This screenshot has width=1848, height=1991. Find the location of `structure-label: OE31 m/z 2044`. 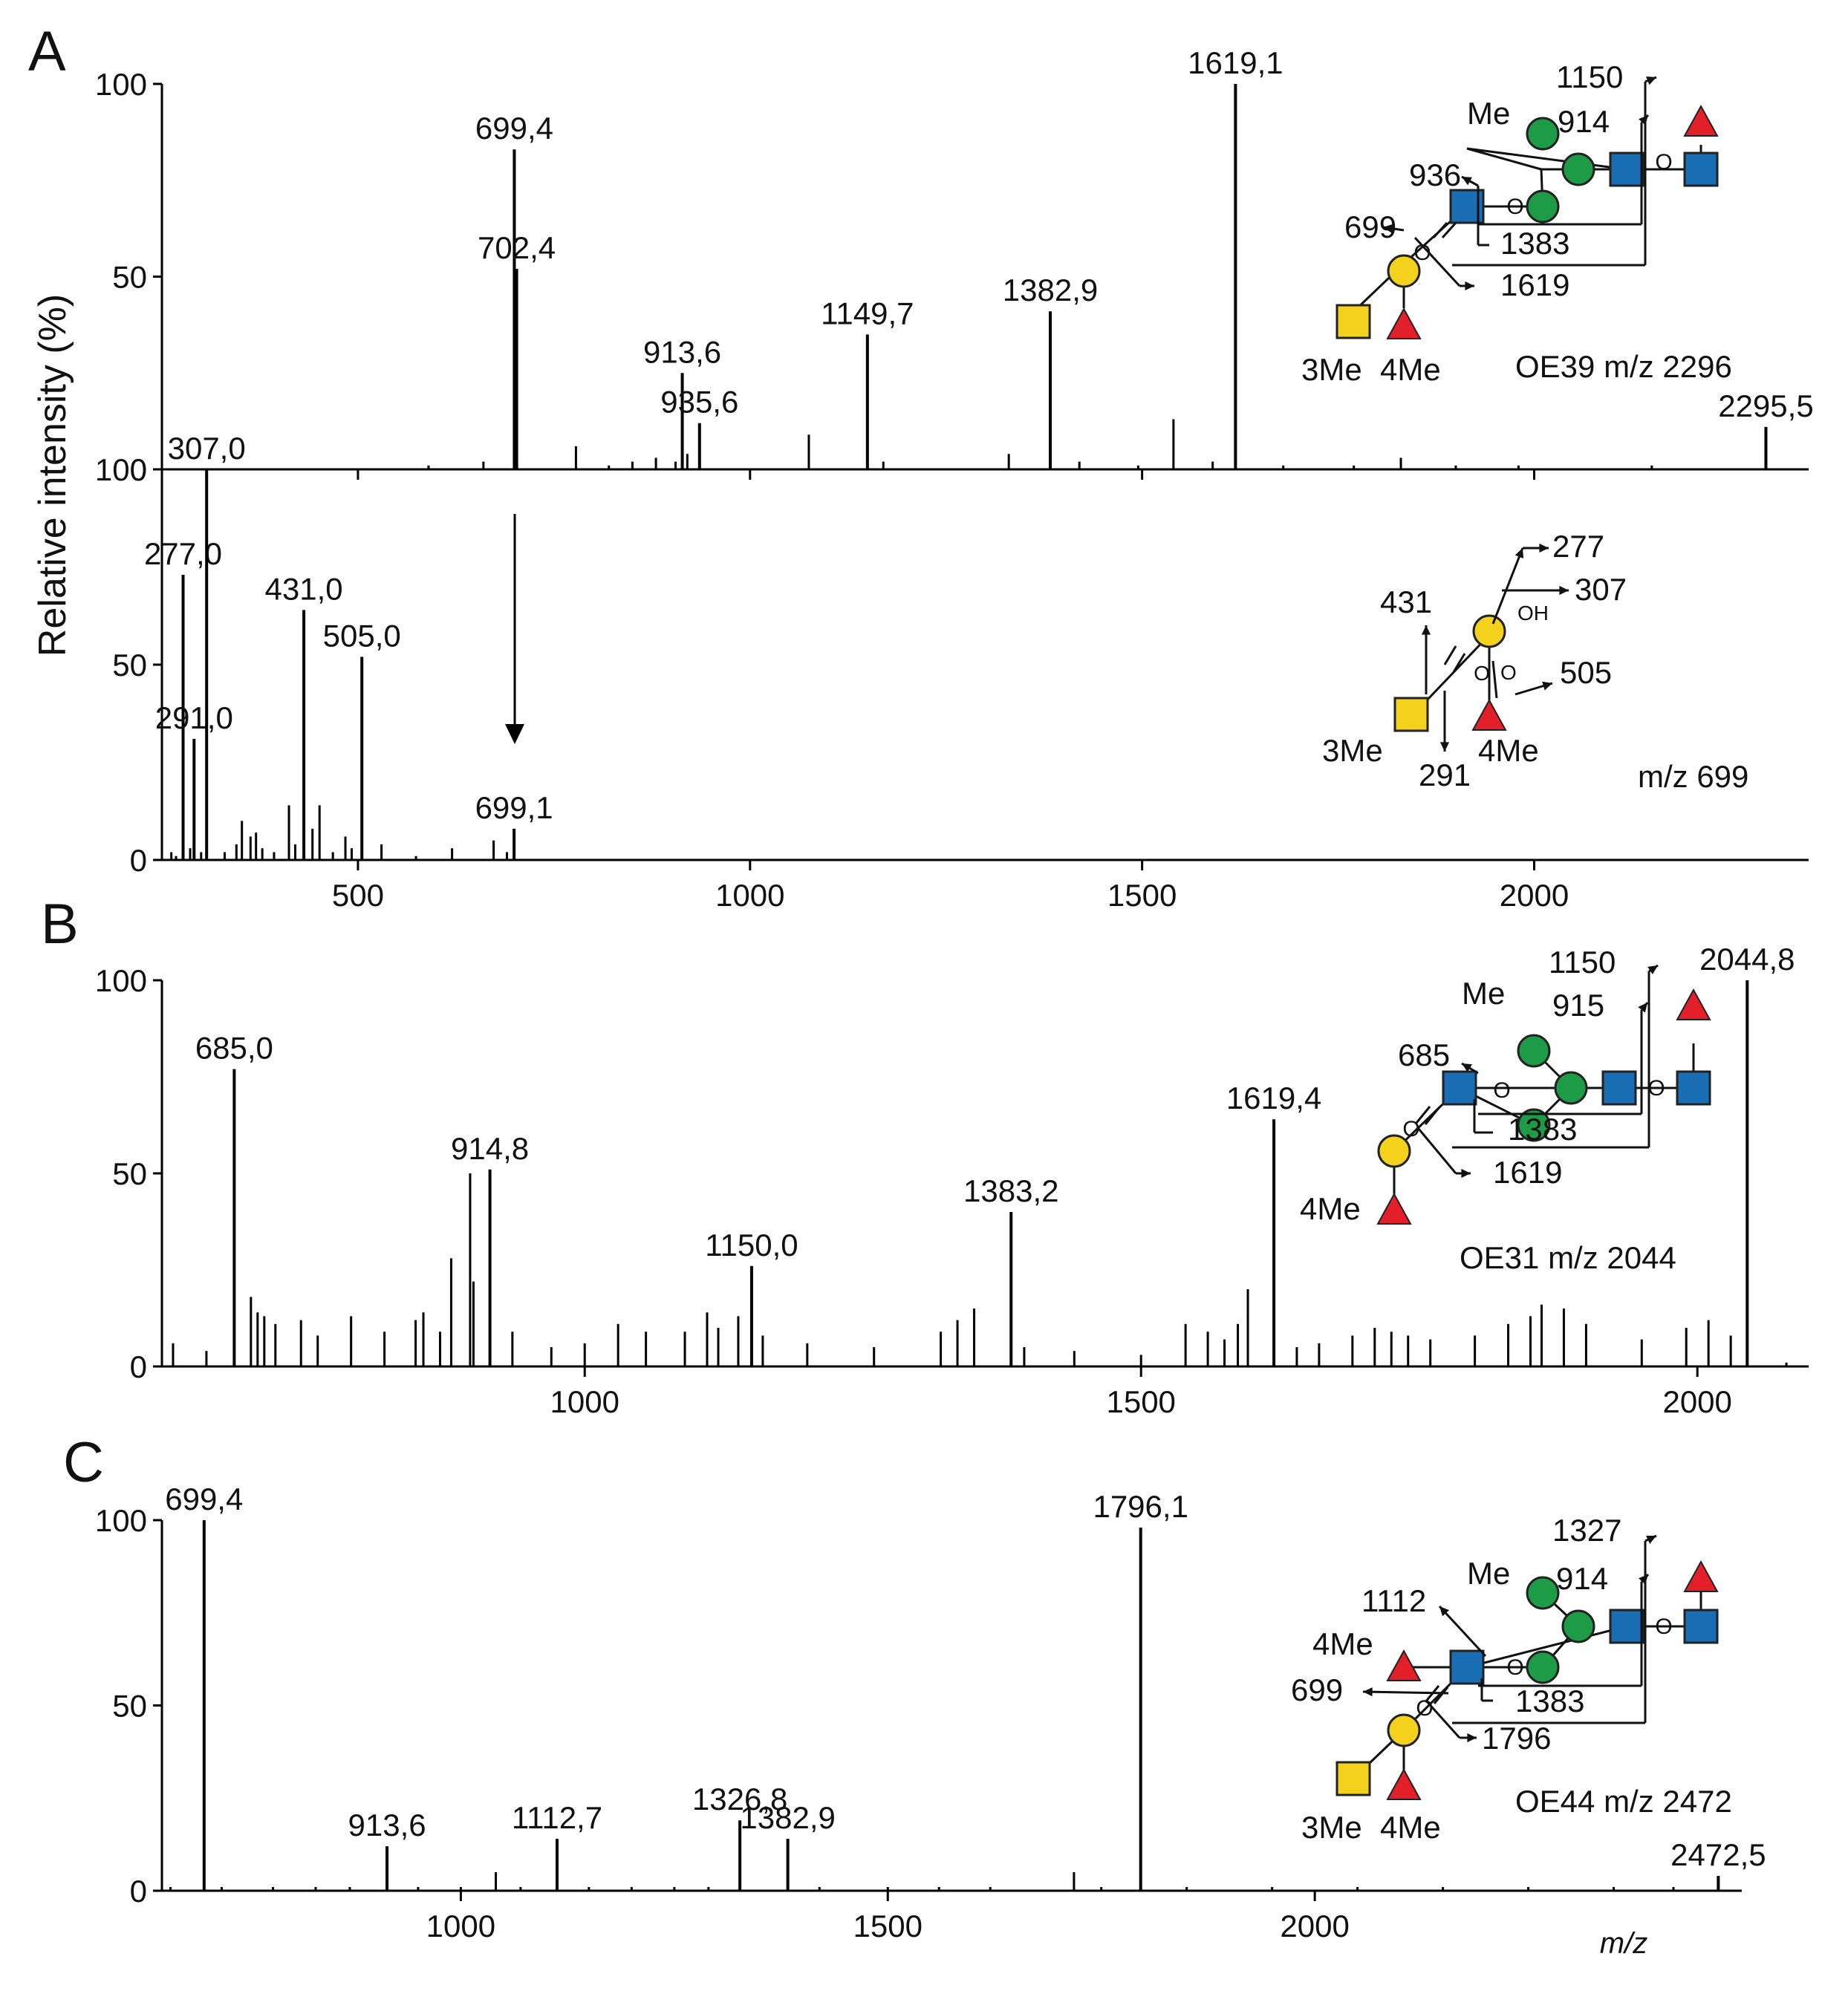

structure-label: OE31 m/z 2044 is located at coordinates (1568, 1258).